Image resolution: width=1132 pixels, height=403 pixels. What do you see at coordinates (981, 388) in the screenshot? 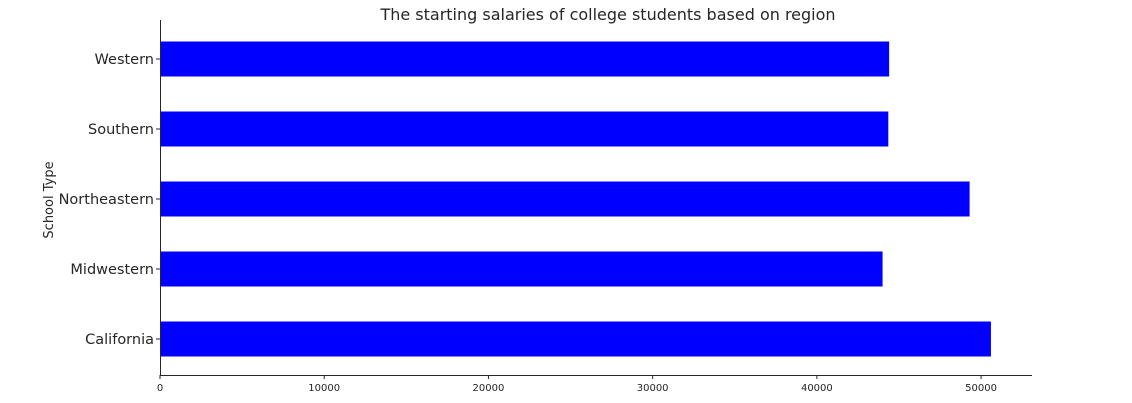
I see `x-tick-label-50000: 50000` at bounding box center [981, 388].